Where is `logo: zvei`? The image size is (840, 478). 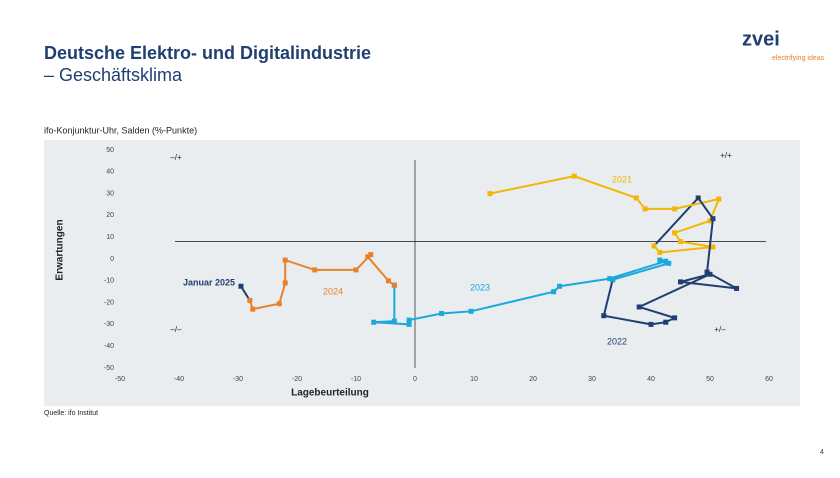 logo: zvei is located at coordinates (761, 39).